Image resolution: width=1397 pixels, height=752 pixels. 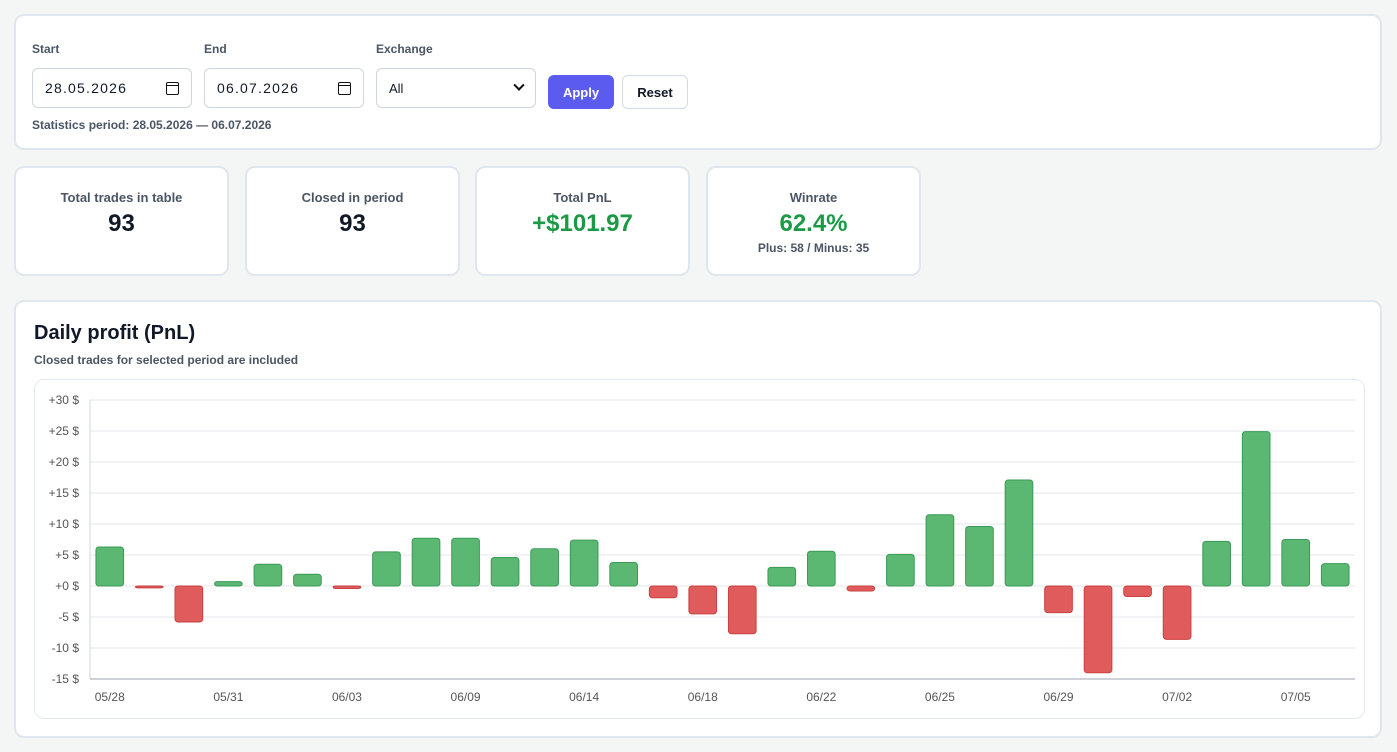 I want to click on y-tick-label: +30 $, so click(x=64, y=400).